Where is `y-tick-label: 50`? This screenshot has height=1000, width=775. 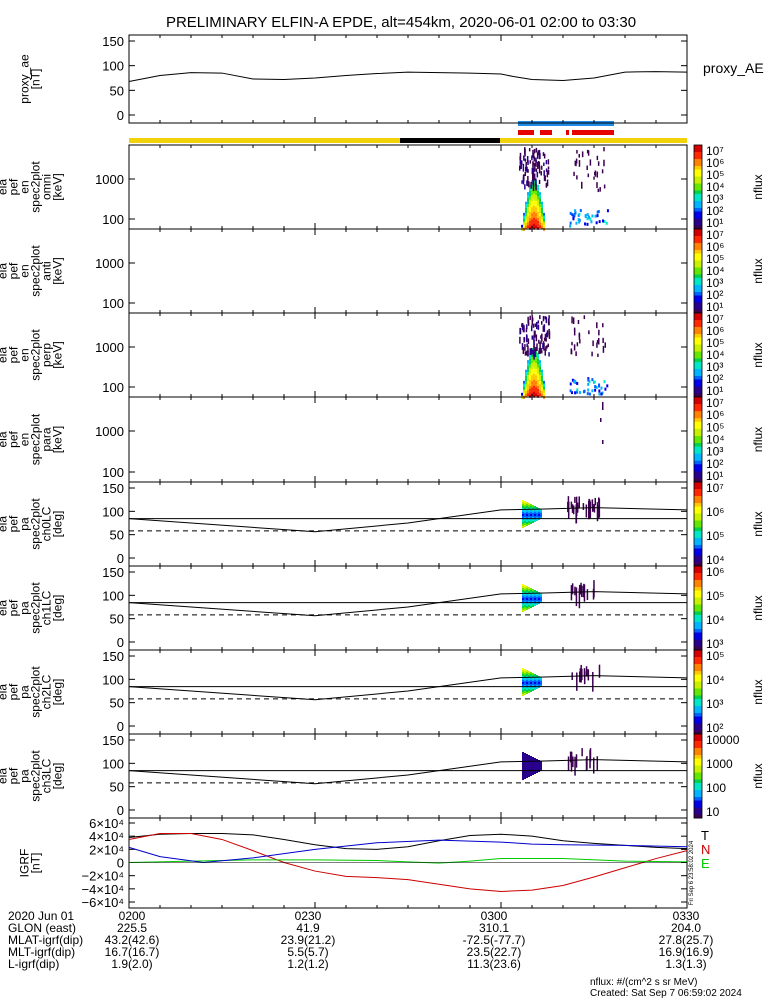
y-tick-label: 50 is located at coordinates (117, 703).